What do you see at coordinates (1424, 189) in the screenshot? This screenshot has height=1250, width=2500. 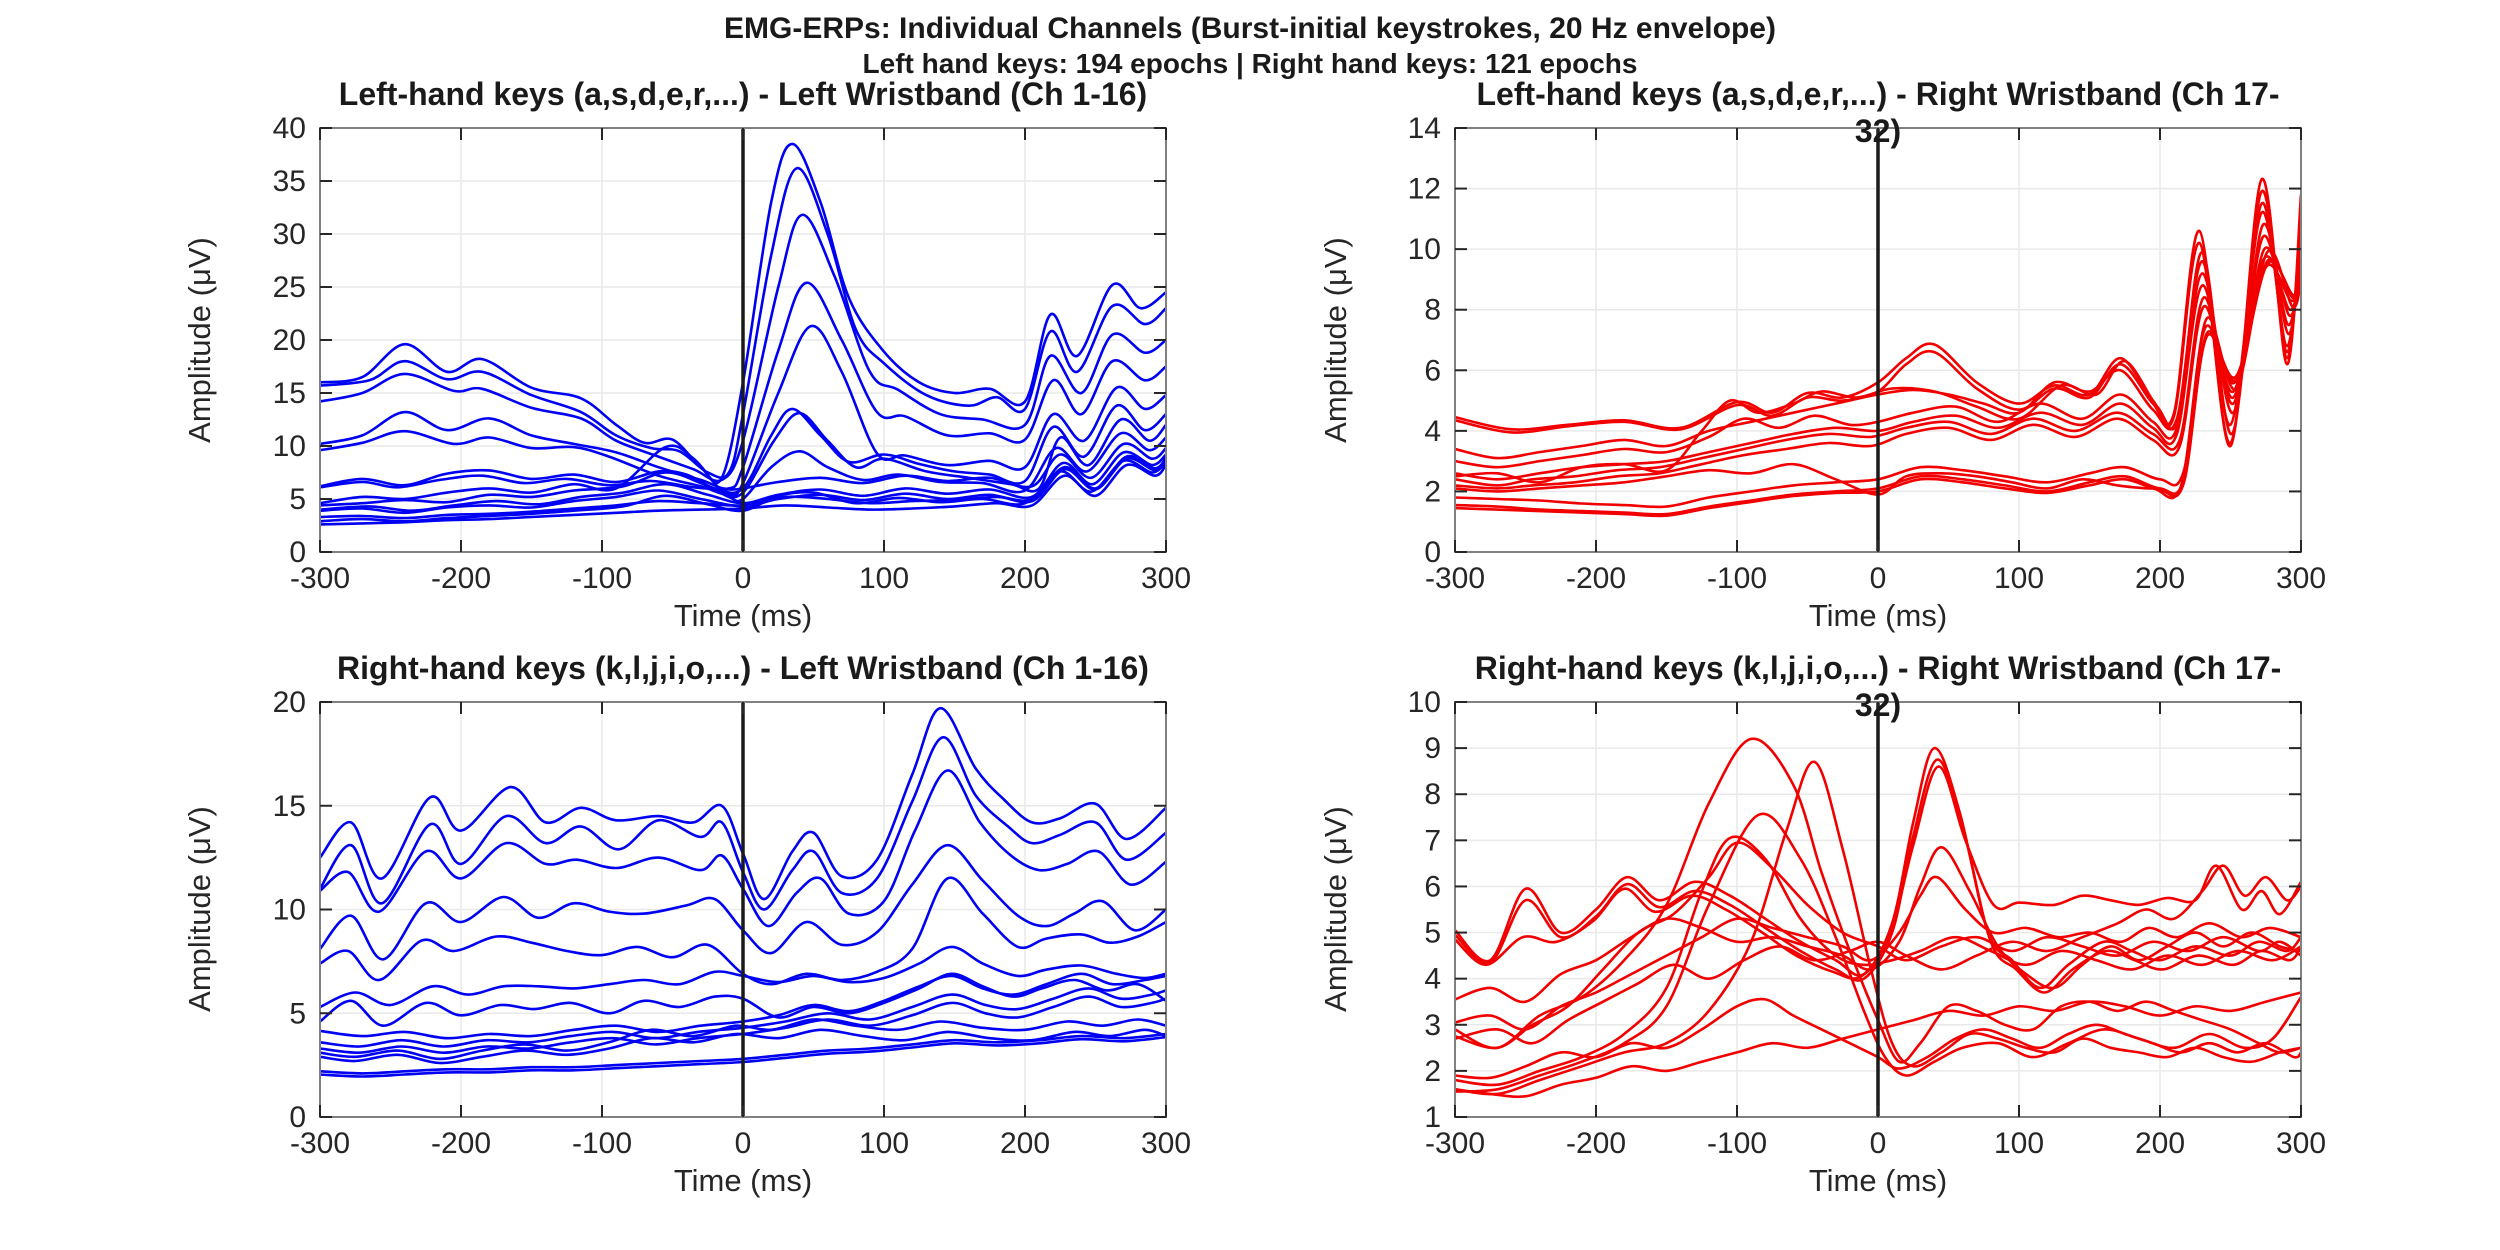 I see `y-tick-label: 12` at bounding box center [1424, 189].